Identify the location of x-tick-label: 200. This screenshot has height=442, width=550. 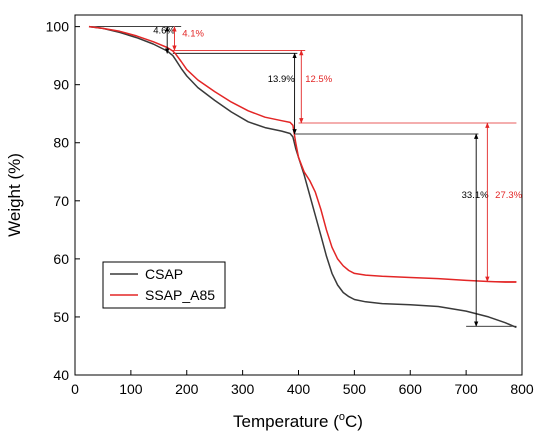
(187, 389).